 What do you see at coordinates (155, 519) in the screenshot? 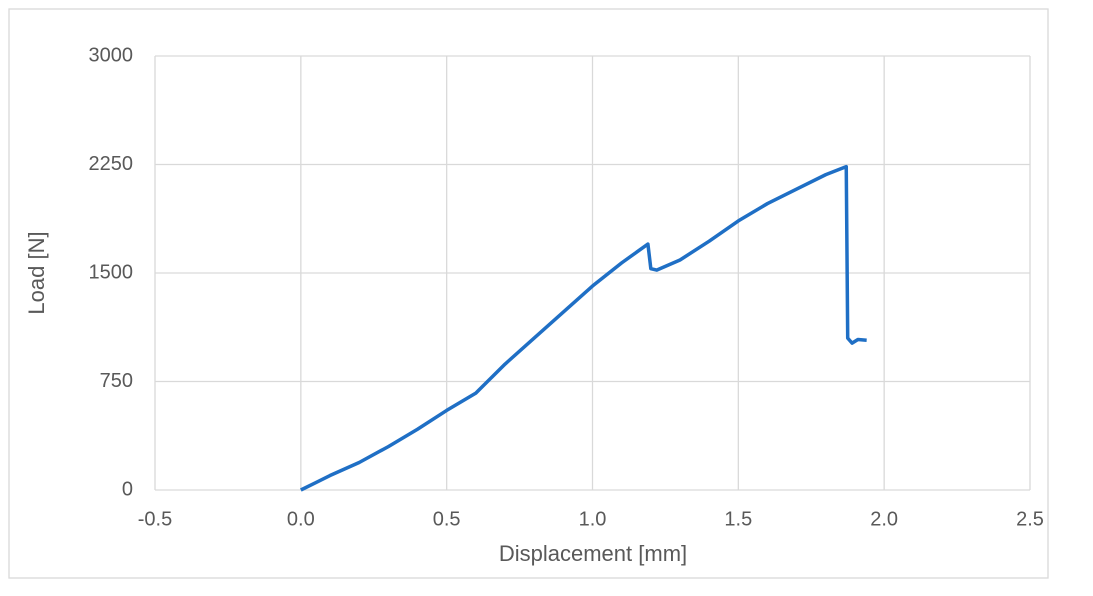
I see `x-tick-label: -0.5` at bounding box center [155, 519].